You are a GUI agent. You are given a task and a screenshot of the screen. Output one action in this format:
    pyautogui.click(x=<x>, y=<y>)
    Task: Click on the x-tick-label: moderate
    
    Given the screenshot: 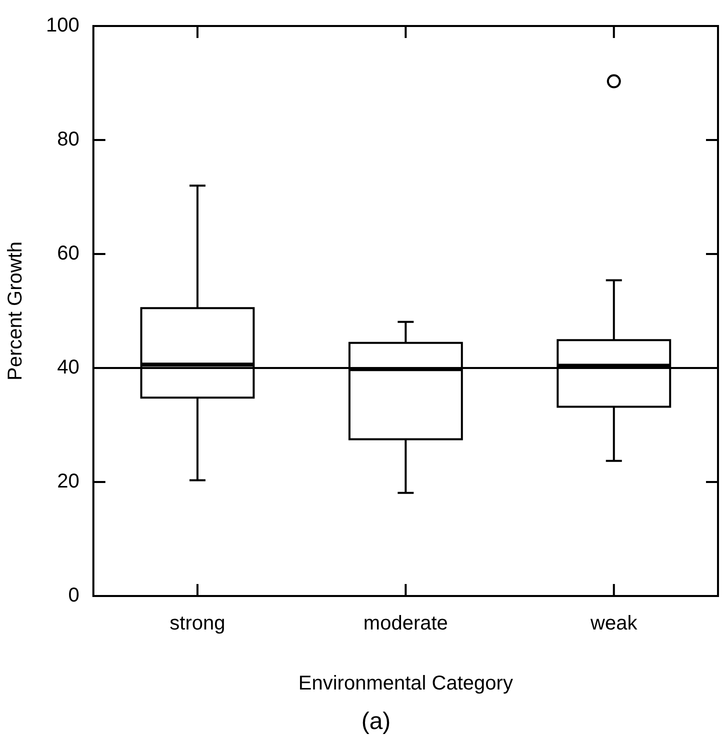 What is the action you would take?
    pyautogui.click(x=405, y=623)
    